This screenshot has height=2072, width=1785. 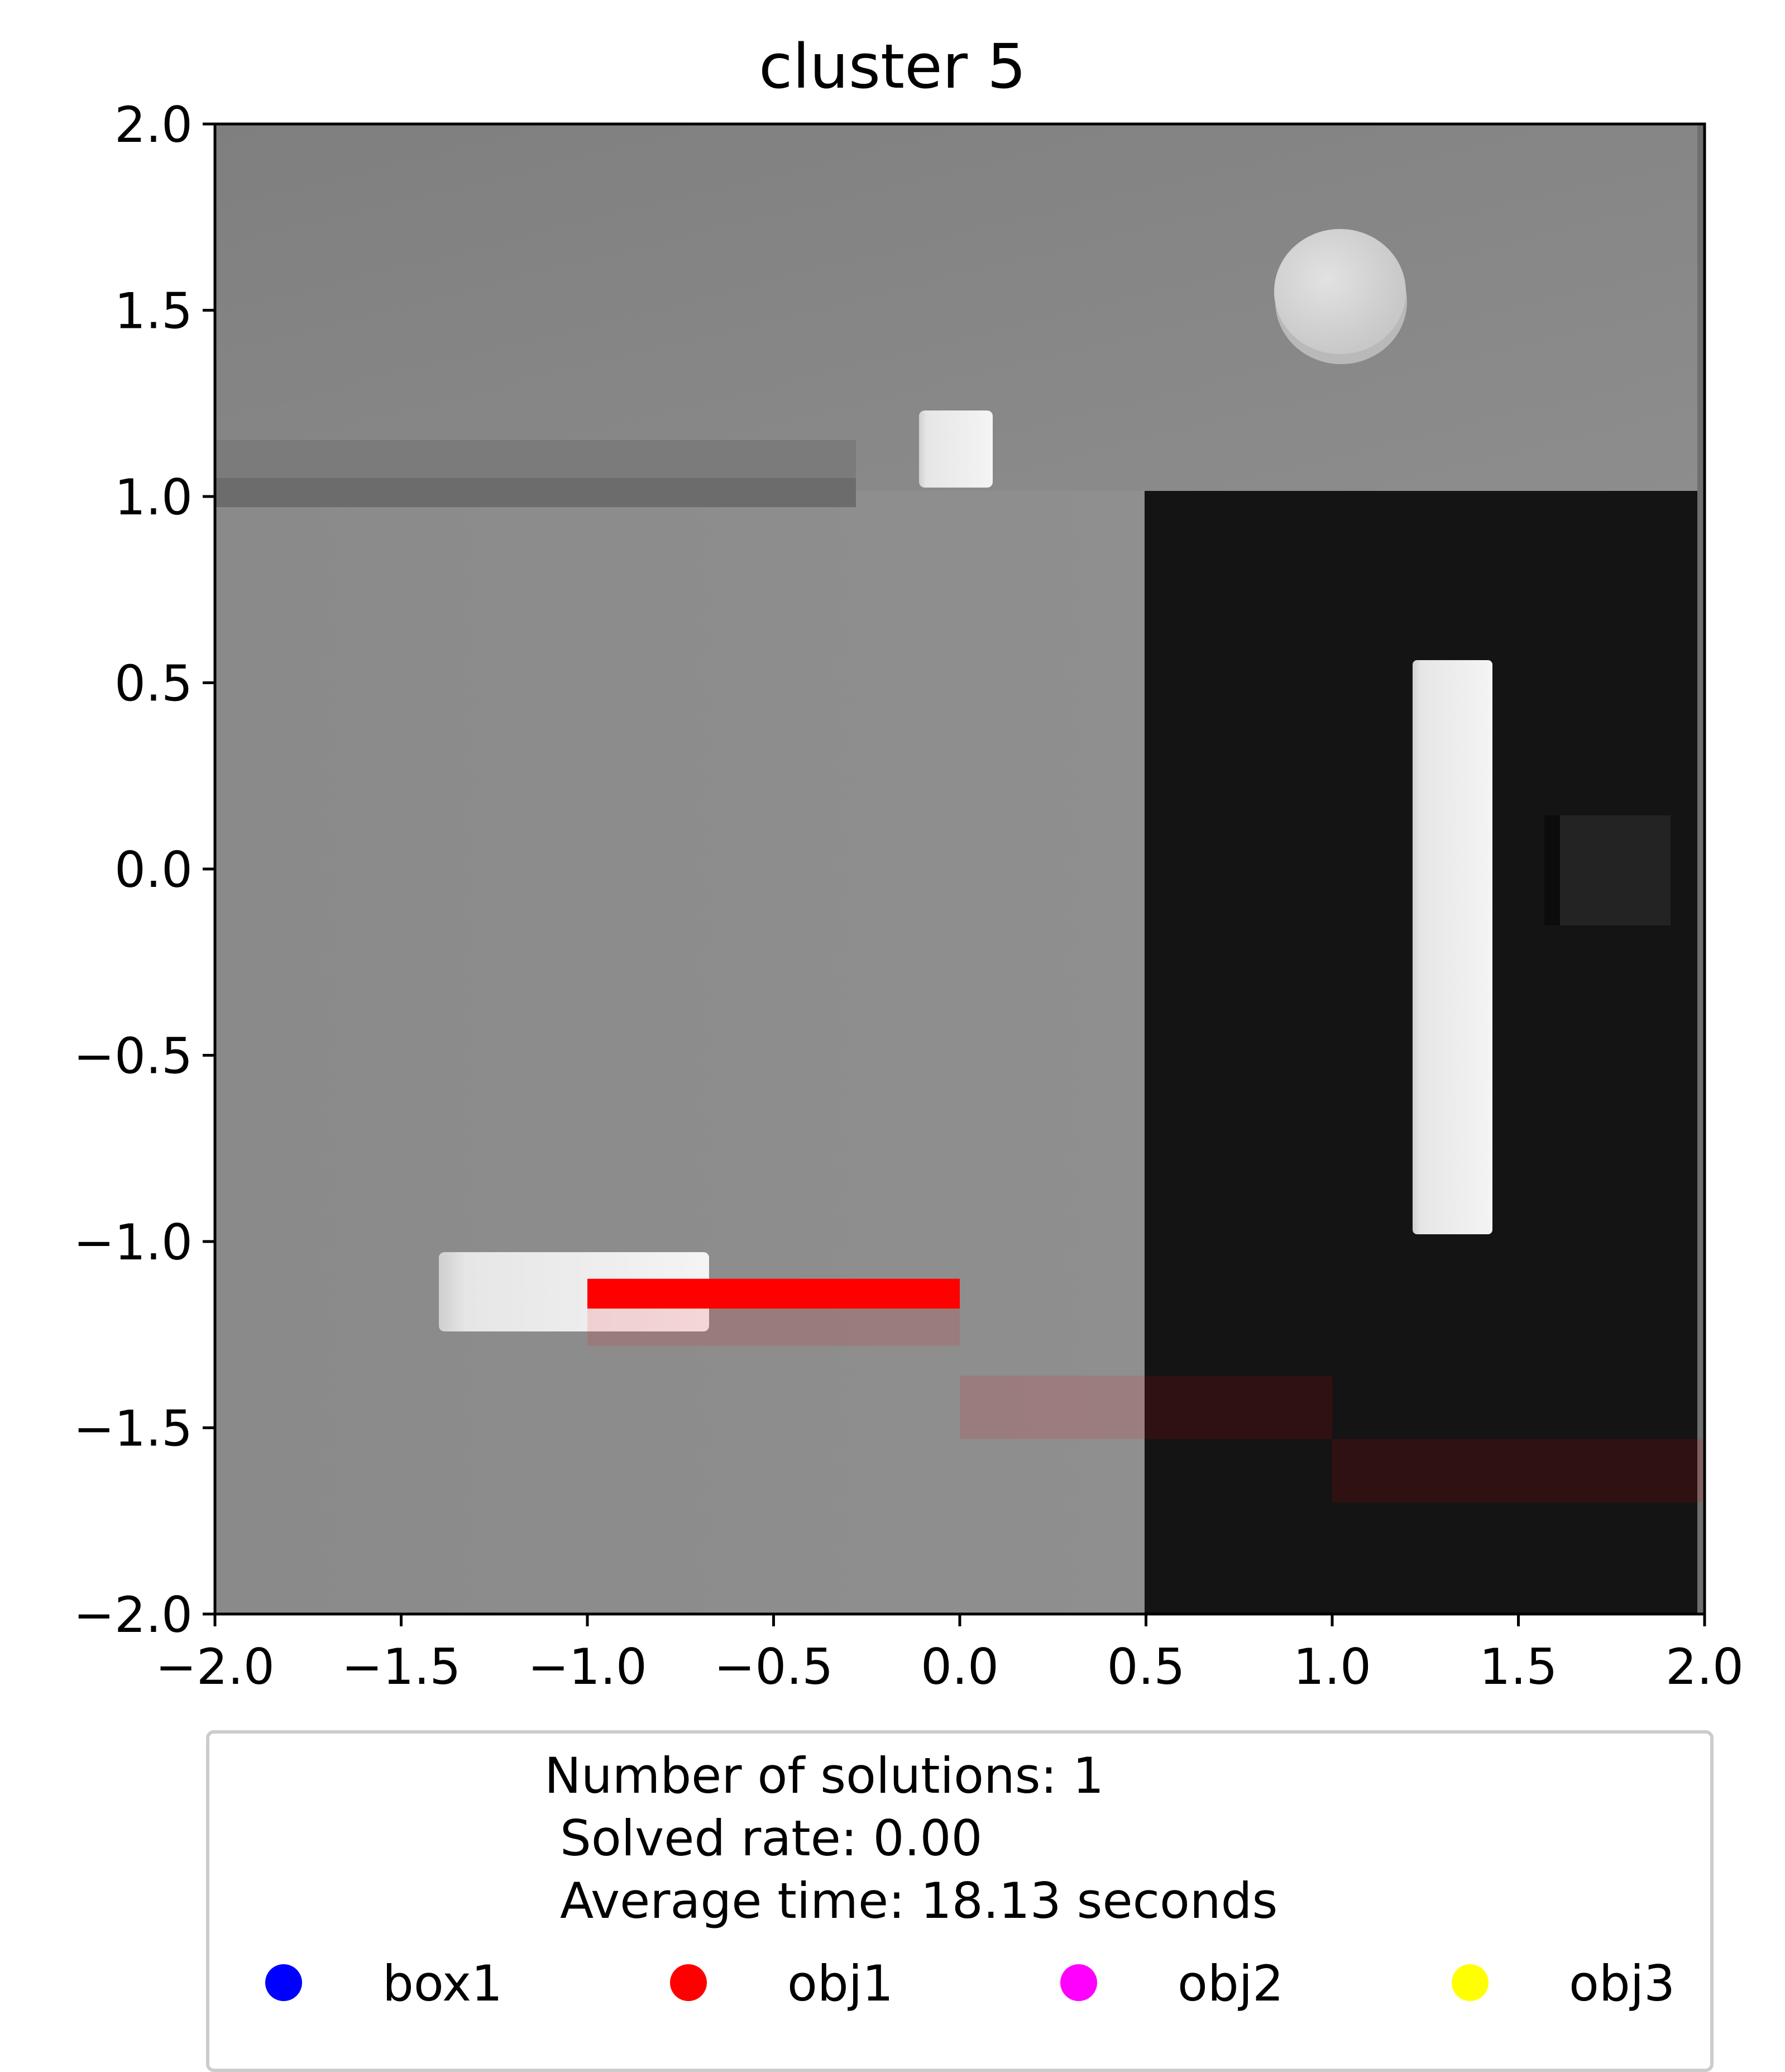 I want to click on x-tick-label: 0.5, so click(x=1146, y=1667).